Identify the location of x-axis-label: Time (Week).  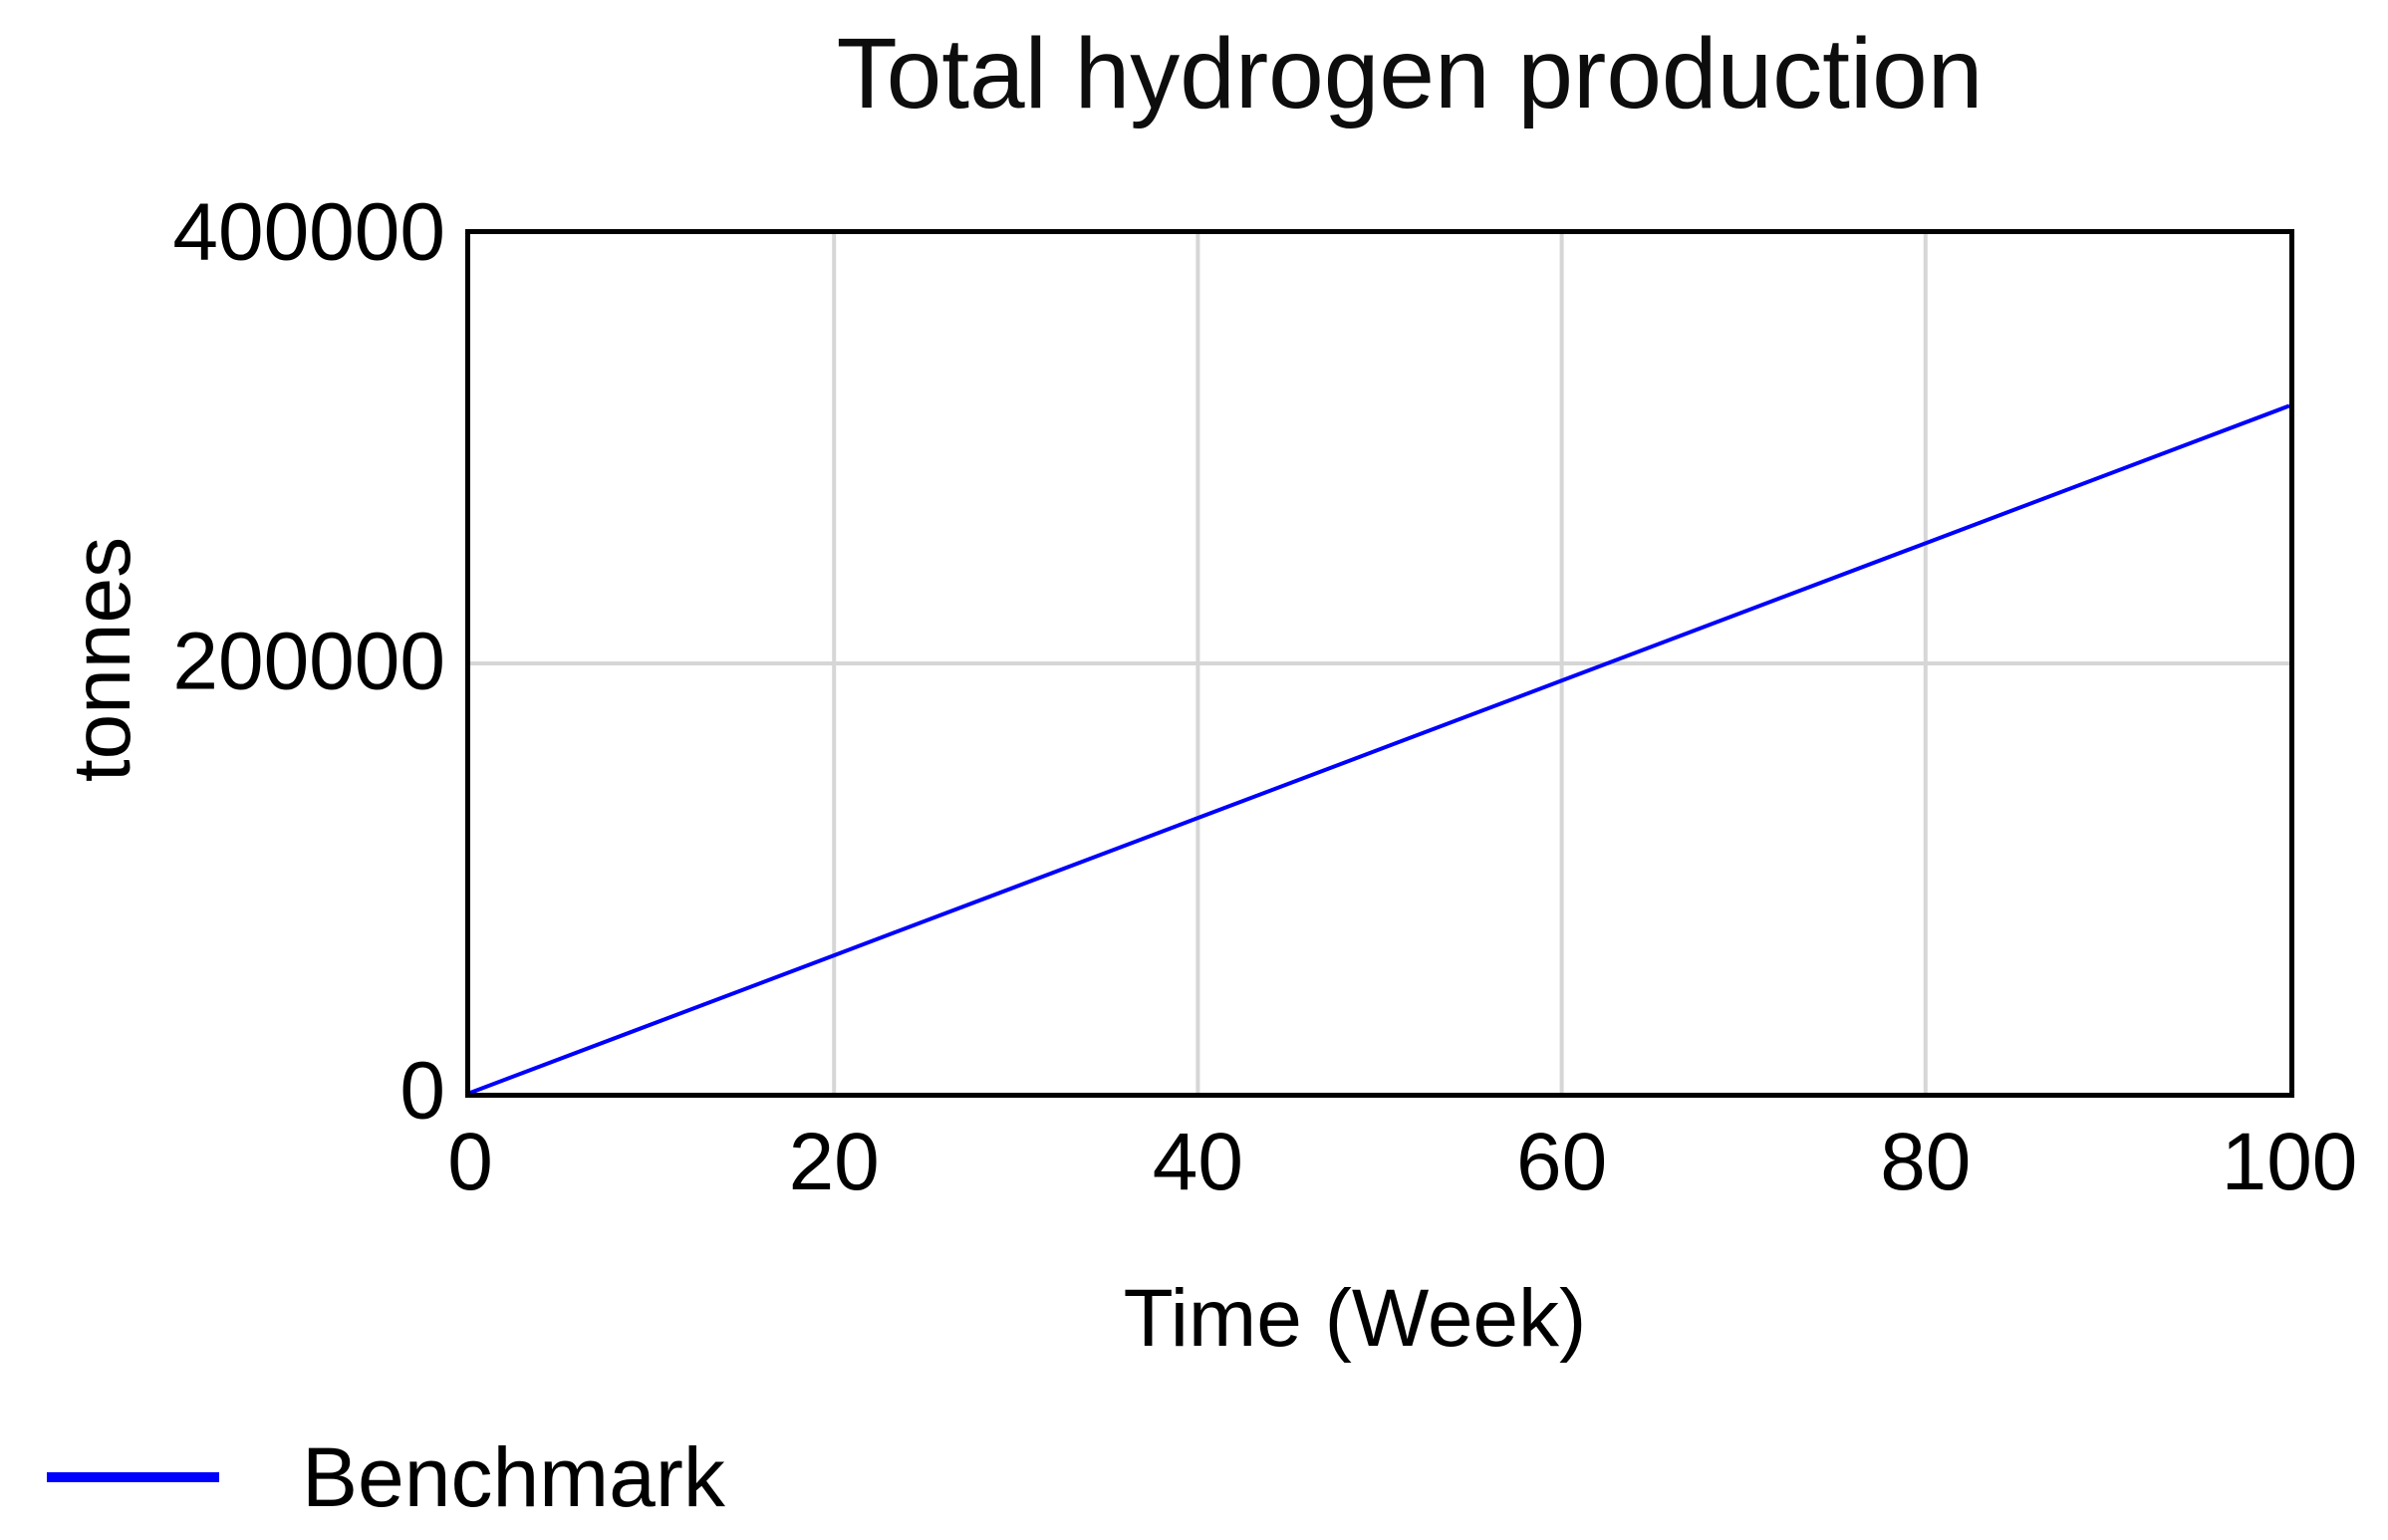
(1355, 1318).